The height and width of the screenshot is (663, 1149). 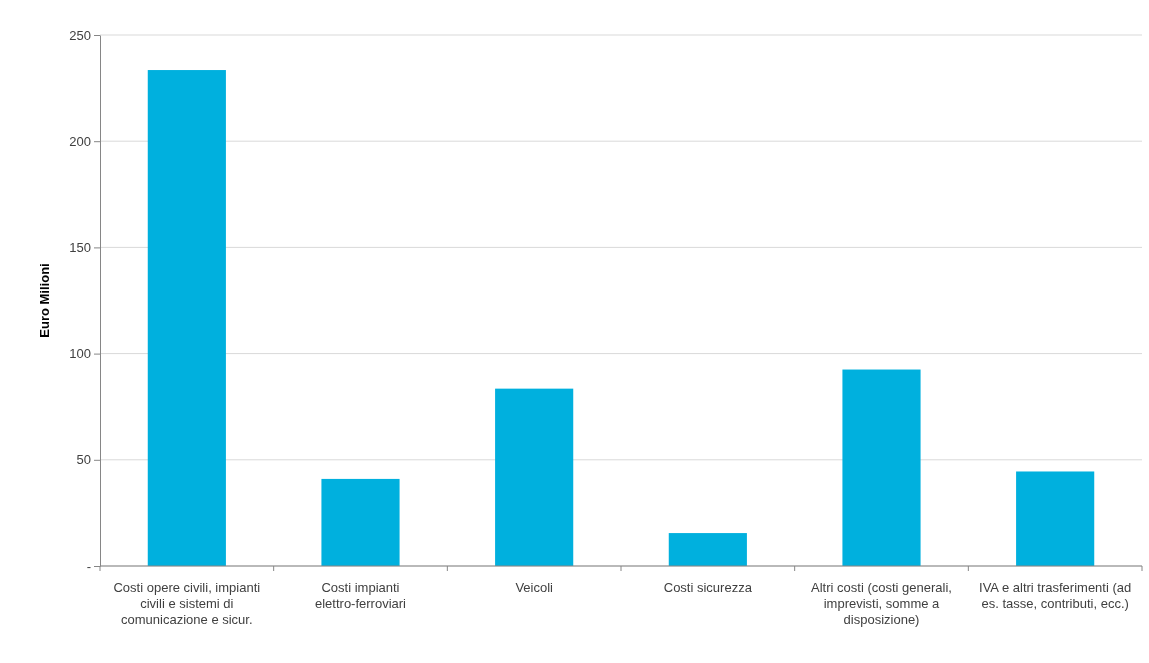 I want to click on y-tick-label: 100, so click(x=80, y=354).